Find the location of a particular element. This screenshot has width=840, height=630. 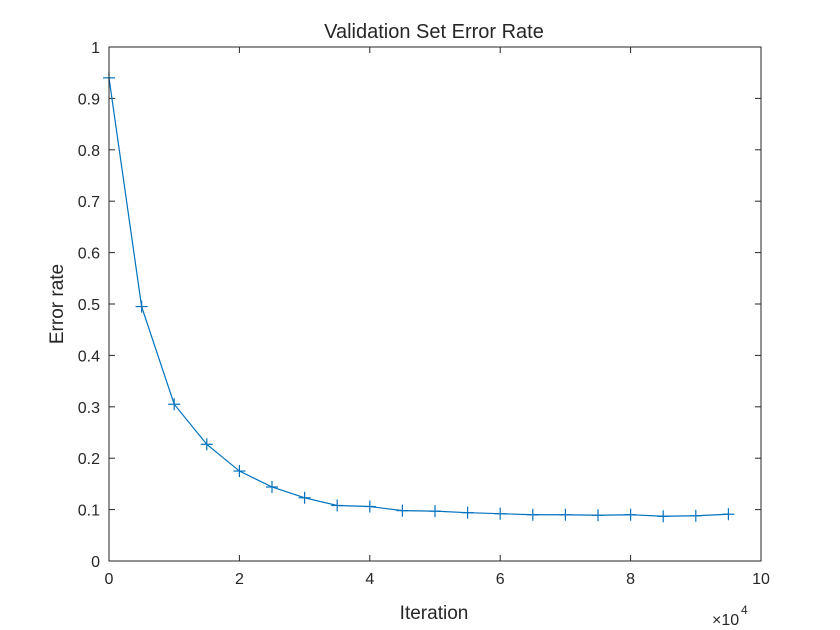

x-tick-label: 6 is located at coordinates (500, 579).